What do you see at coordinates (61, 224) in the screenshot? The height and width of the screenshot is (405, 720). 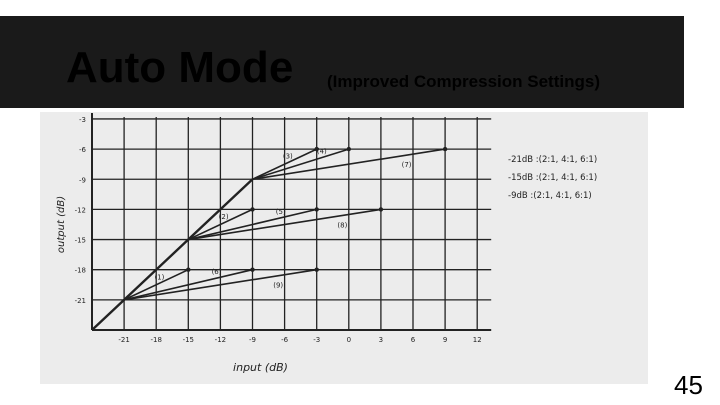 I see `y-axis-label: output (dB)` at bounding box center [61, 224].